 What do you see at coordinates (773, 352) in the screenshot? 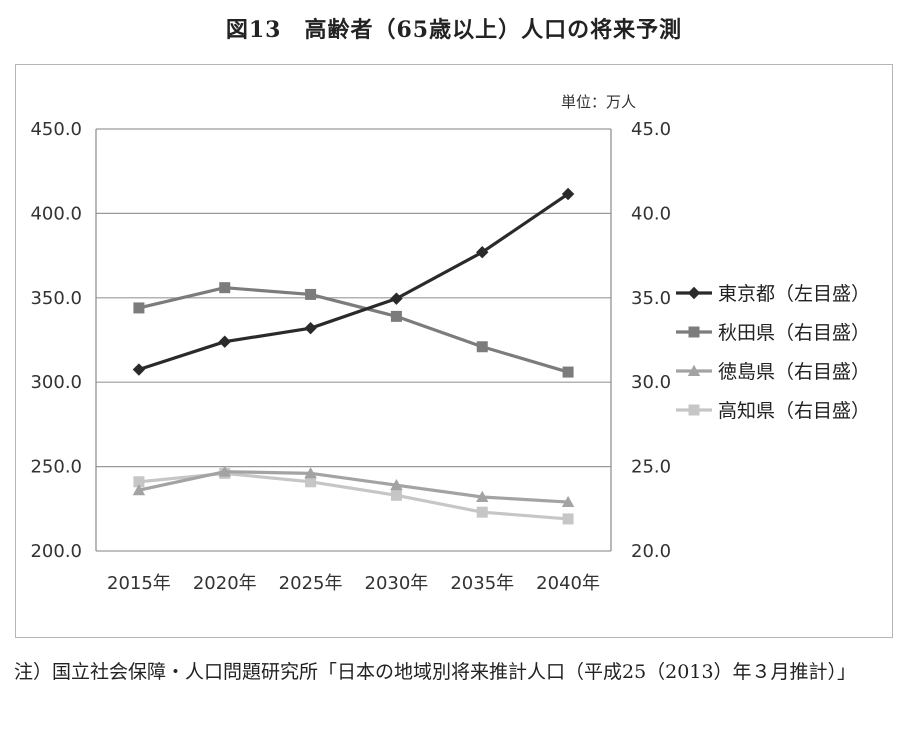
I see `legend: 東京都（左目盛） 秋田県（右目盛） 徳島県（右目盛） 高知県（右目盛）` at bounding box center [773, 352].